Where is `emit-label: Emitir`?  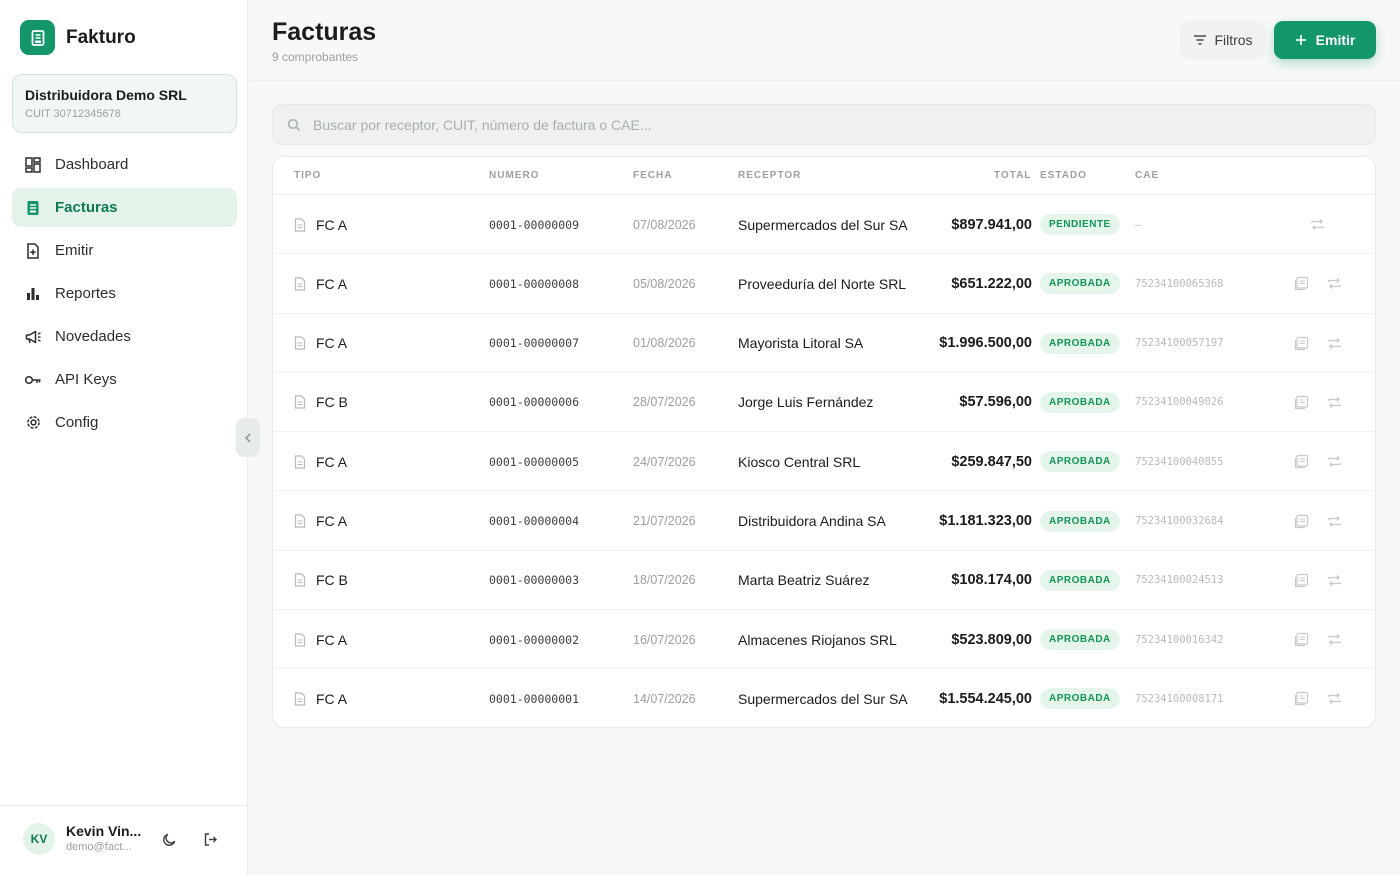
emit-label: Emitir is located at coordinates (1335, 40).